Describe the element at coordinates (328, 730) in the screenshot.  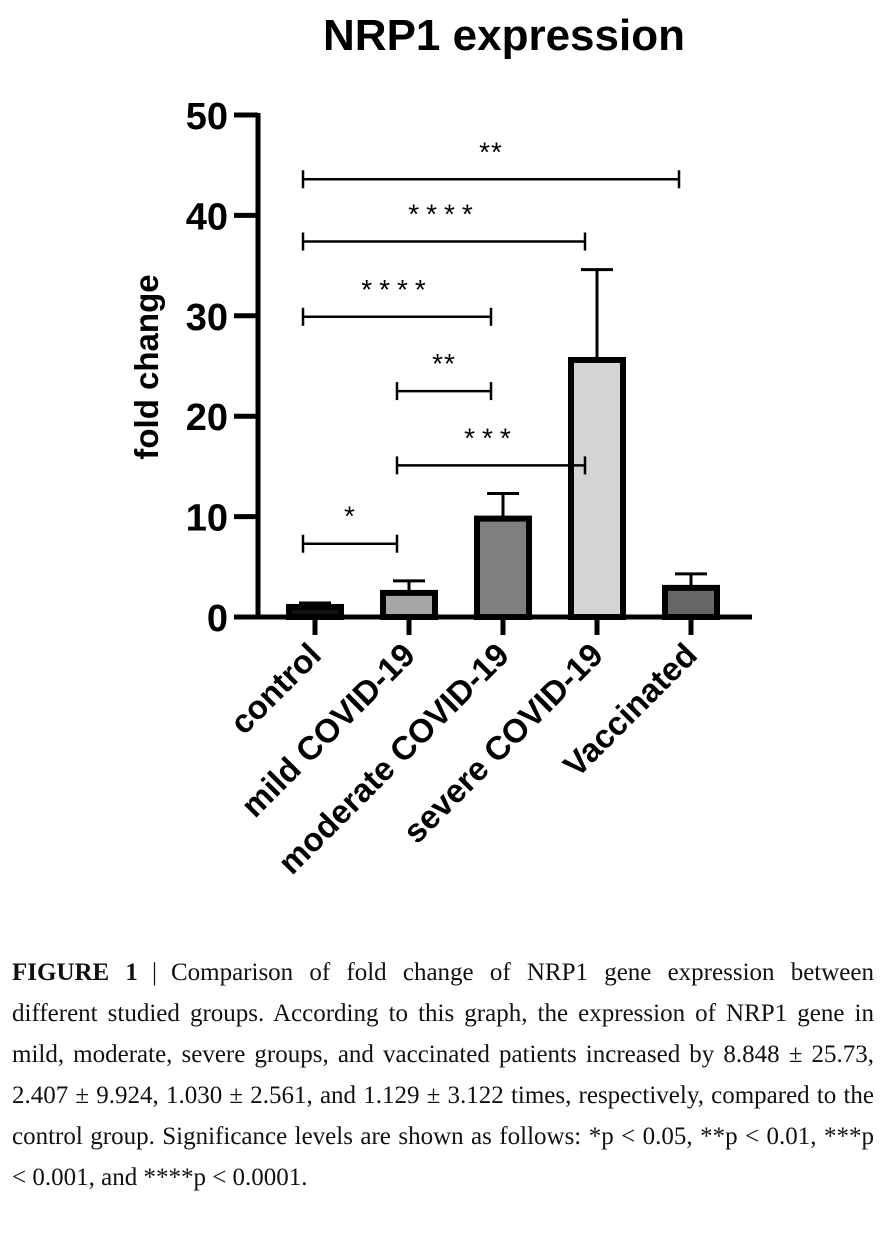
I see `x-tick-label: mild COVID-19` at that location.